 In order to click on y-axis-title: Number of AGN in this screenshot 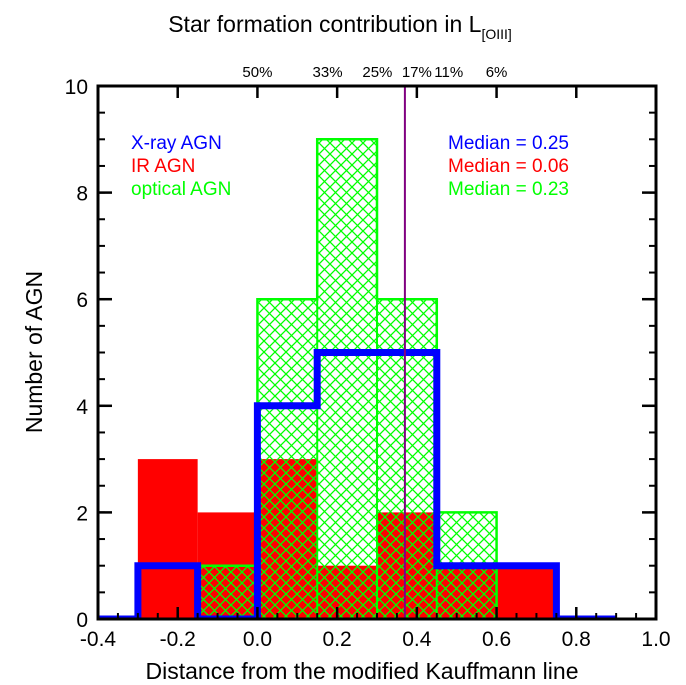, I will do `click(34, 352)`.